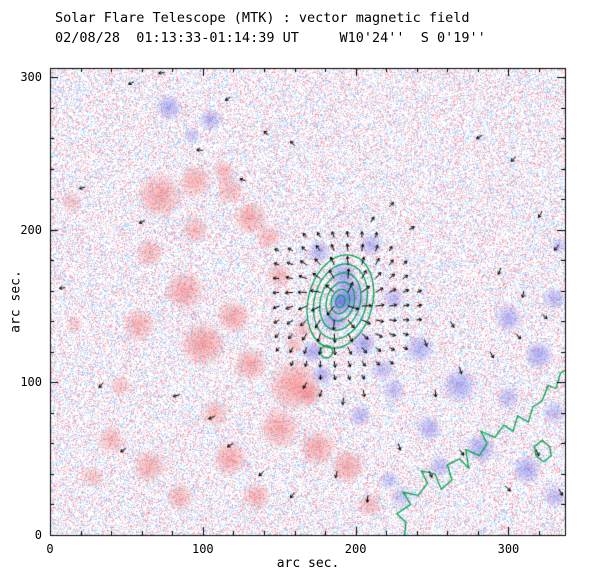 This screenshot has width=612, height=585. I want to click on x-tick-label: 300, so click(508, 549).